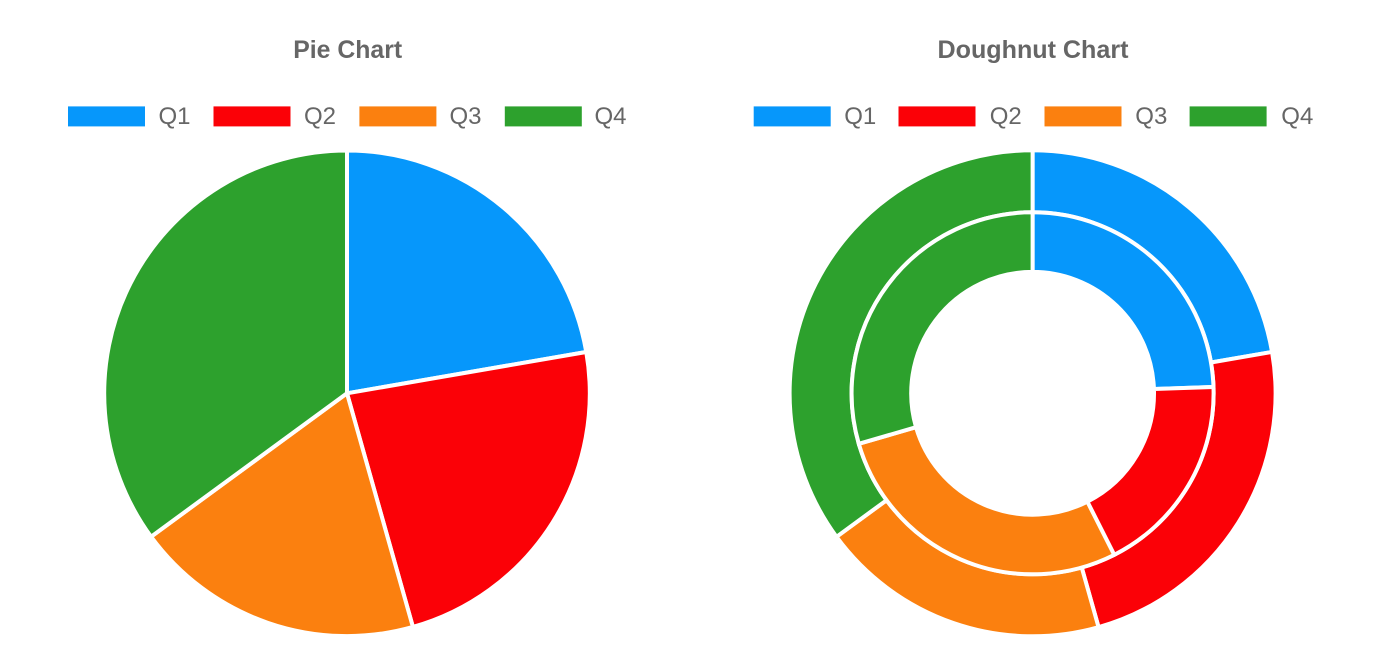  Describe the element at coordinates (347, 50) in the screenshot. I see `svg-text: Pie Chart` at that location.